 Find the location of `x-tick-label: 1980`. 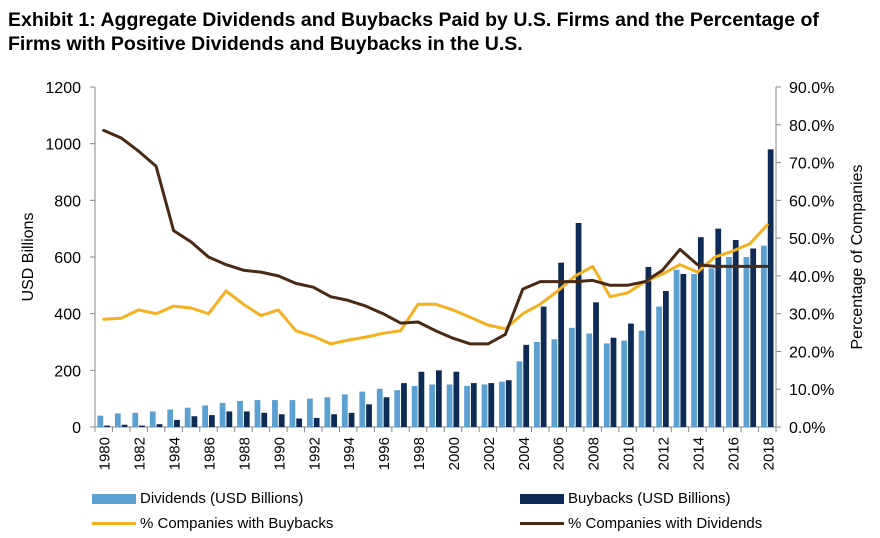

x-tick-label: 1980 is located at coordinates (105, 453).